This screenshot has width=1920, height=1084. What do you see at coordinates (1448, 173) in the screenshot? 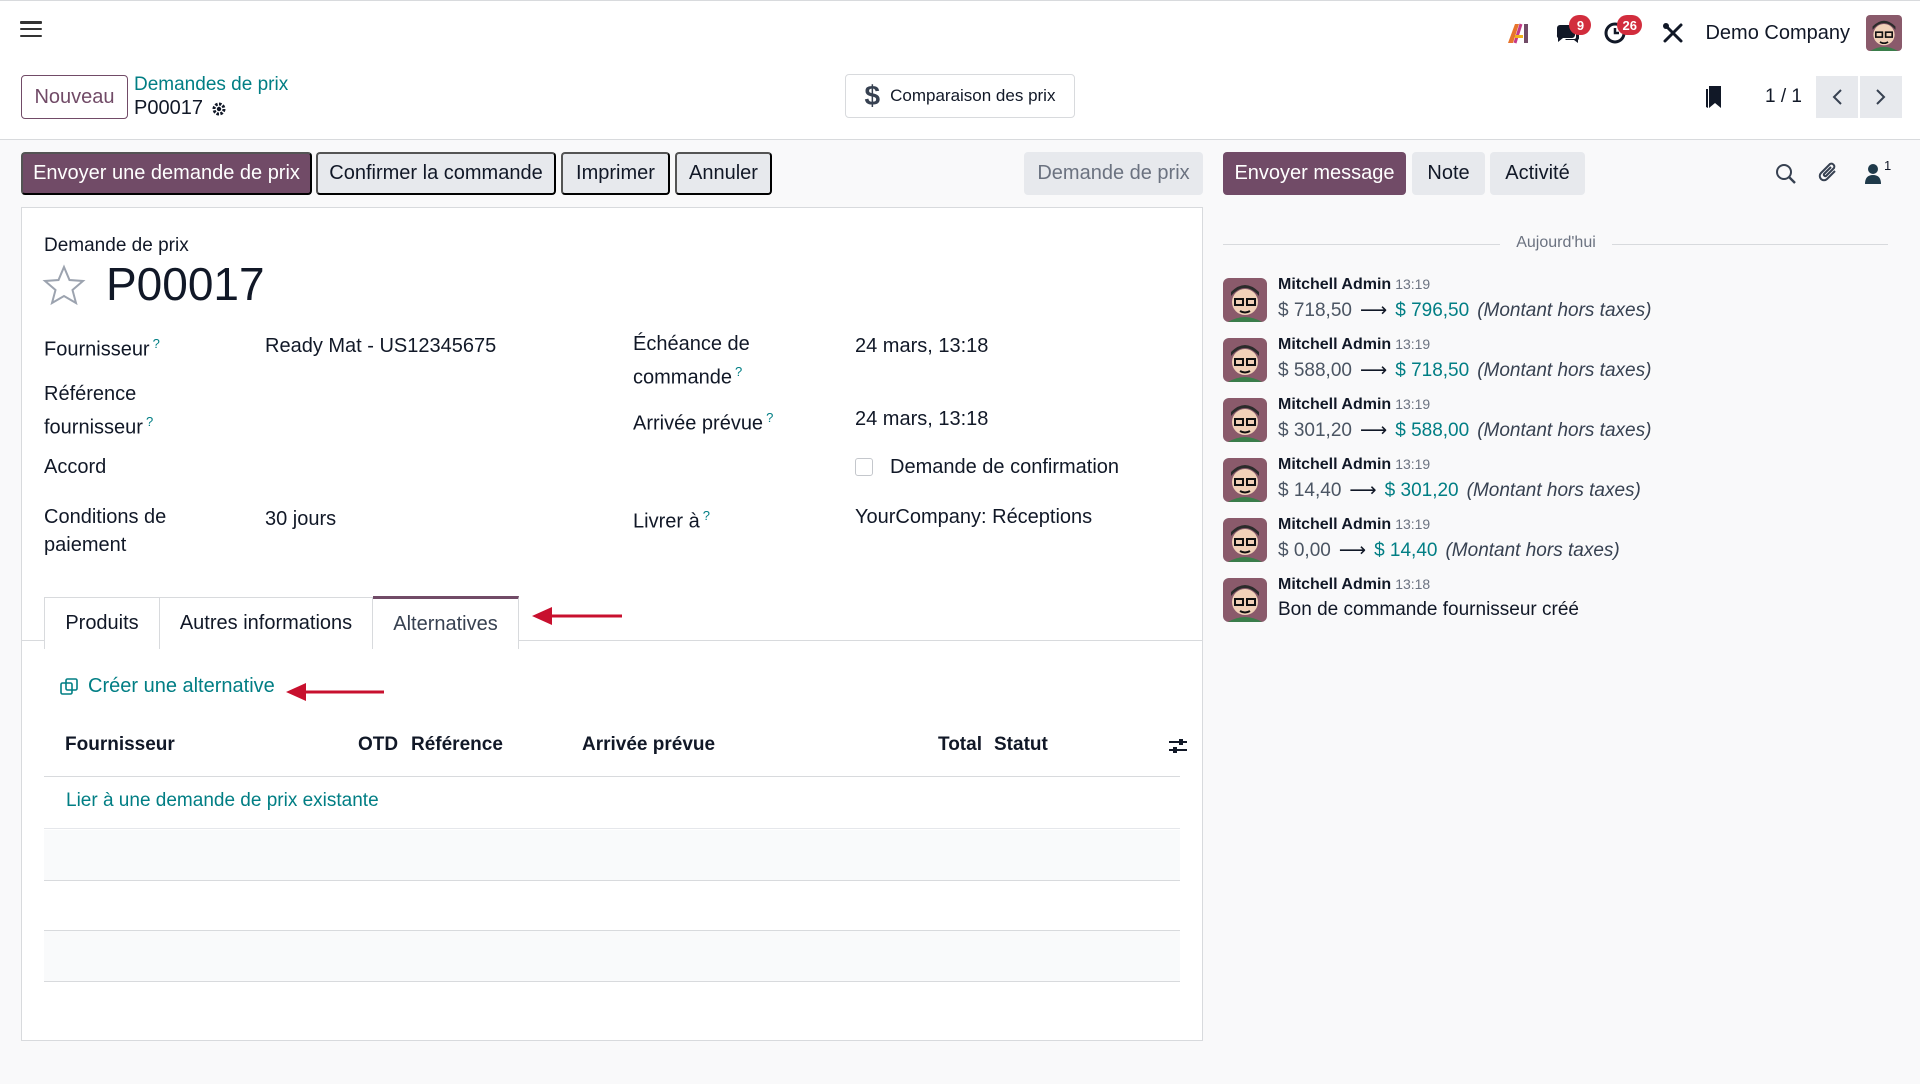
I see `log-note-button: Note` at bounding box center [1448, 173].